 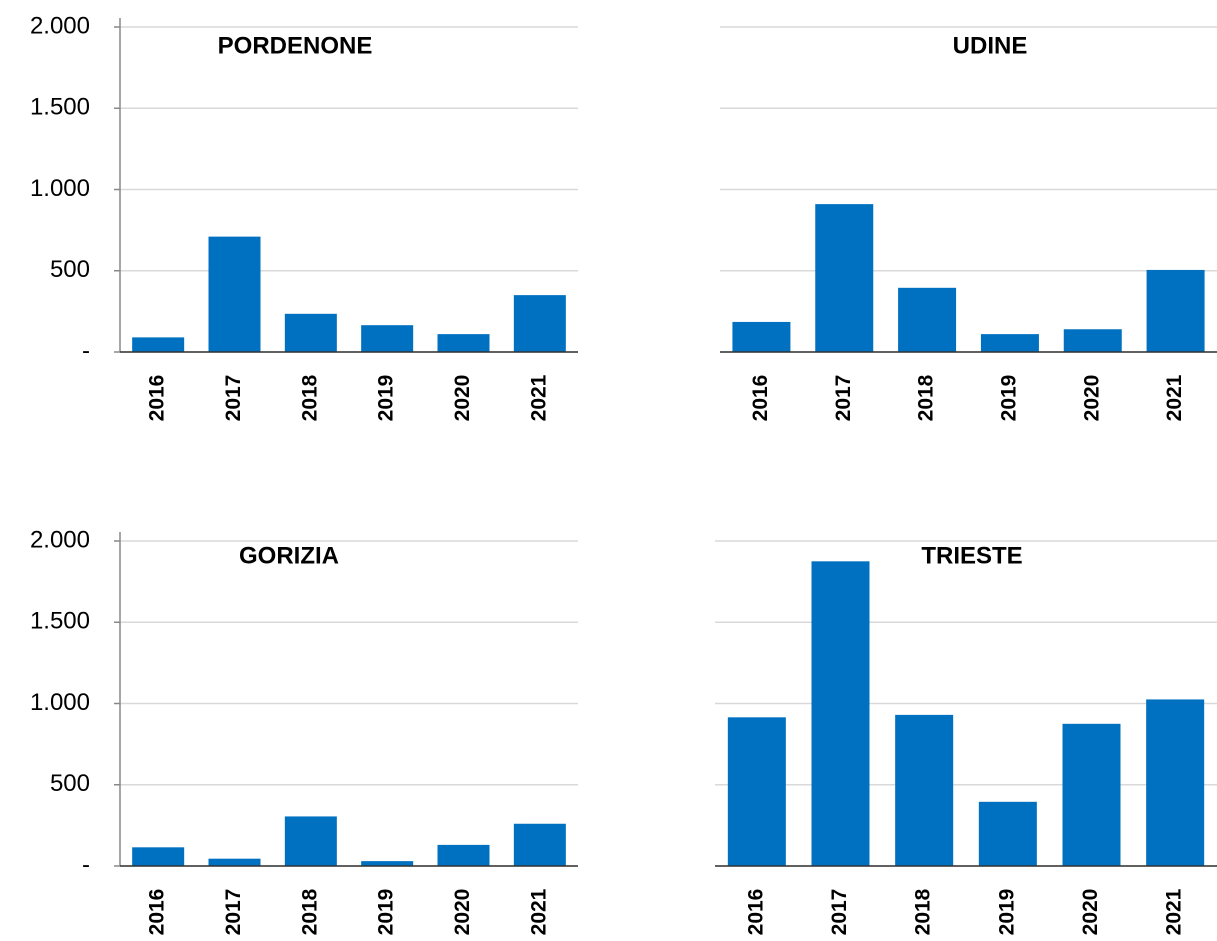 What do you see at coordinates (971, 555) in the screenshot?
I see `chart-title: TRIESTE` at bounding box center [971, 555].